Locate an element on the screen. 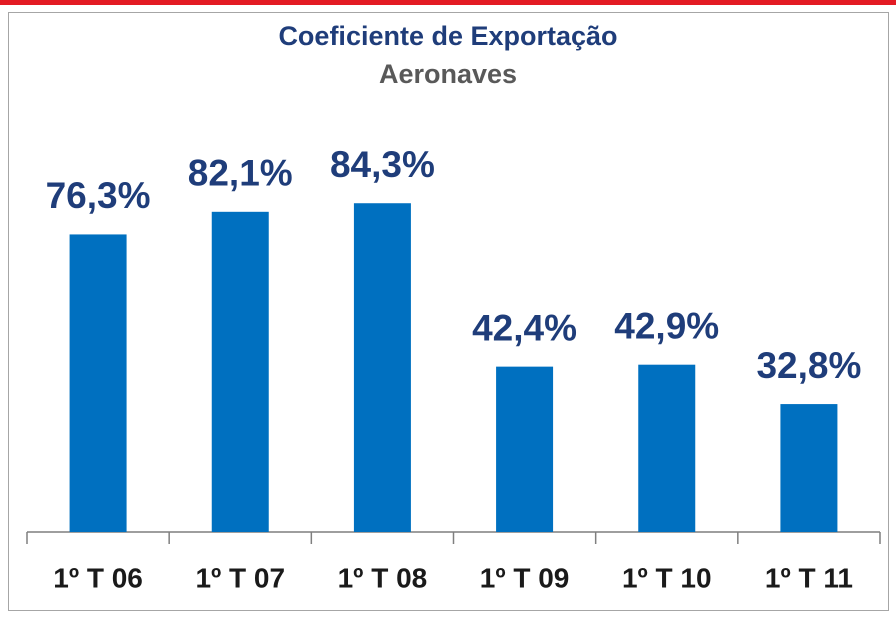 The width and height of the screenshot is (896, 619). data-label: 76,3% is located at coordinates (98, 195).